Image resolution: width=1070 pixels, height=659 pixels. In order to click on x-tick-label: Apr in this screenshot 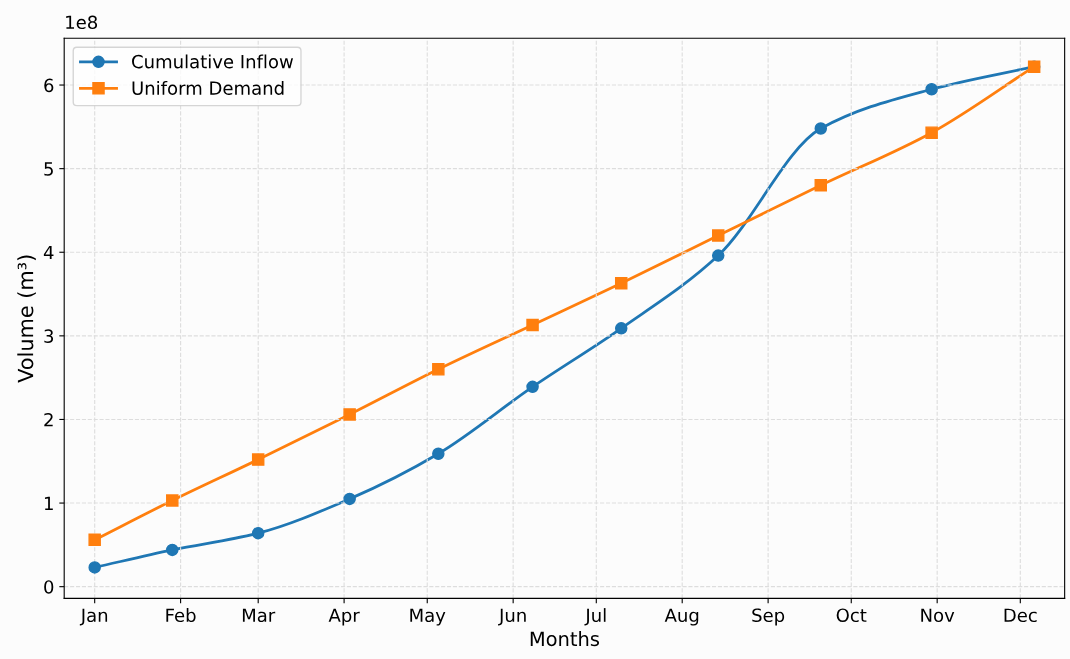, I will do `click(344, 617)`.